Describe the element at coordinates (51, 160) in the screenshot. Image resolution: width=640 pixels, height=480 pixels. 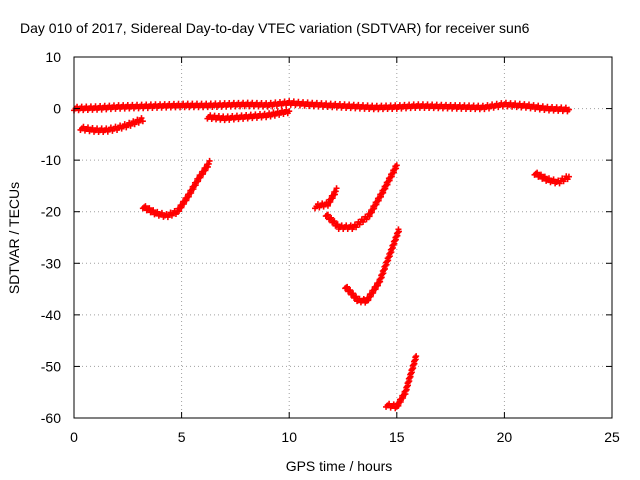
I see `y-tick-label: -10` at that location.